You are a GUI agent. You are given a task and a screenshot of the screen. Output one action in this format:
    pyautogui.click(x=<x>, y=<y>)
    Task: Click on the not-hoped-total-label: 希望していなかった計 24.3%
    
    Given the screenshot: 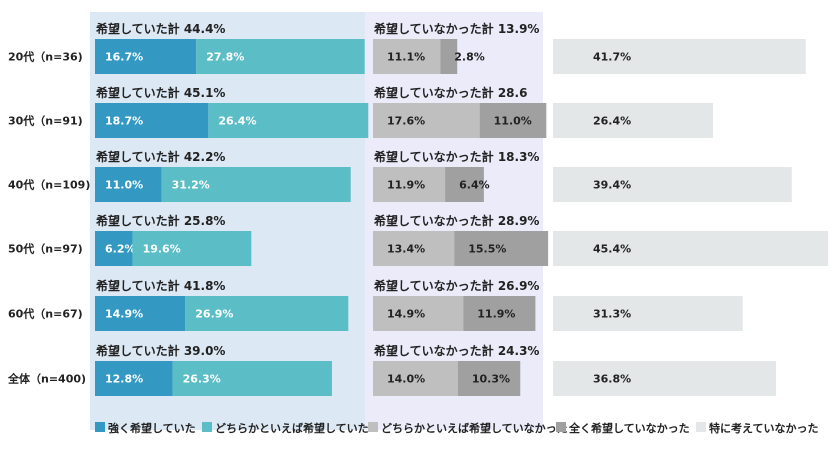 What is the action you would take?
    pyautogui.click(x=456, y=350)
    